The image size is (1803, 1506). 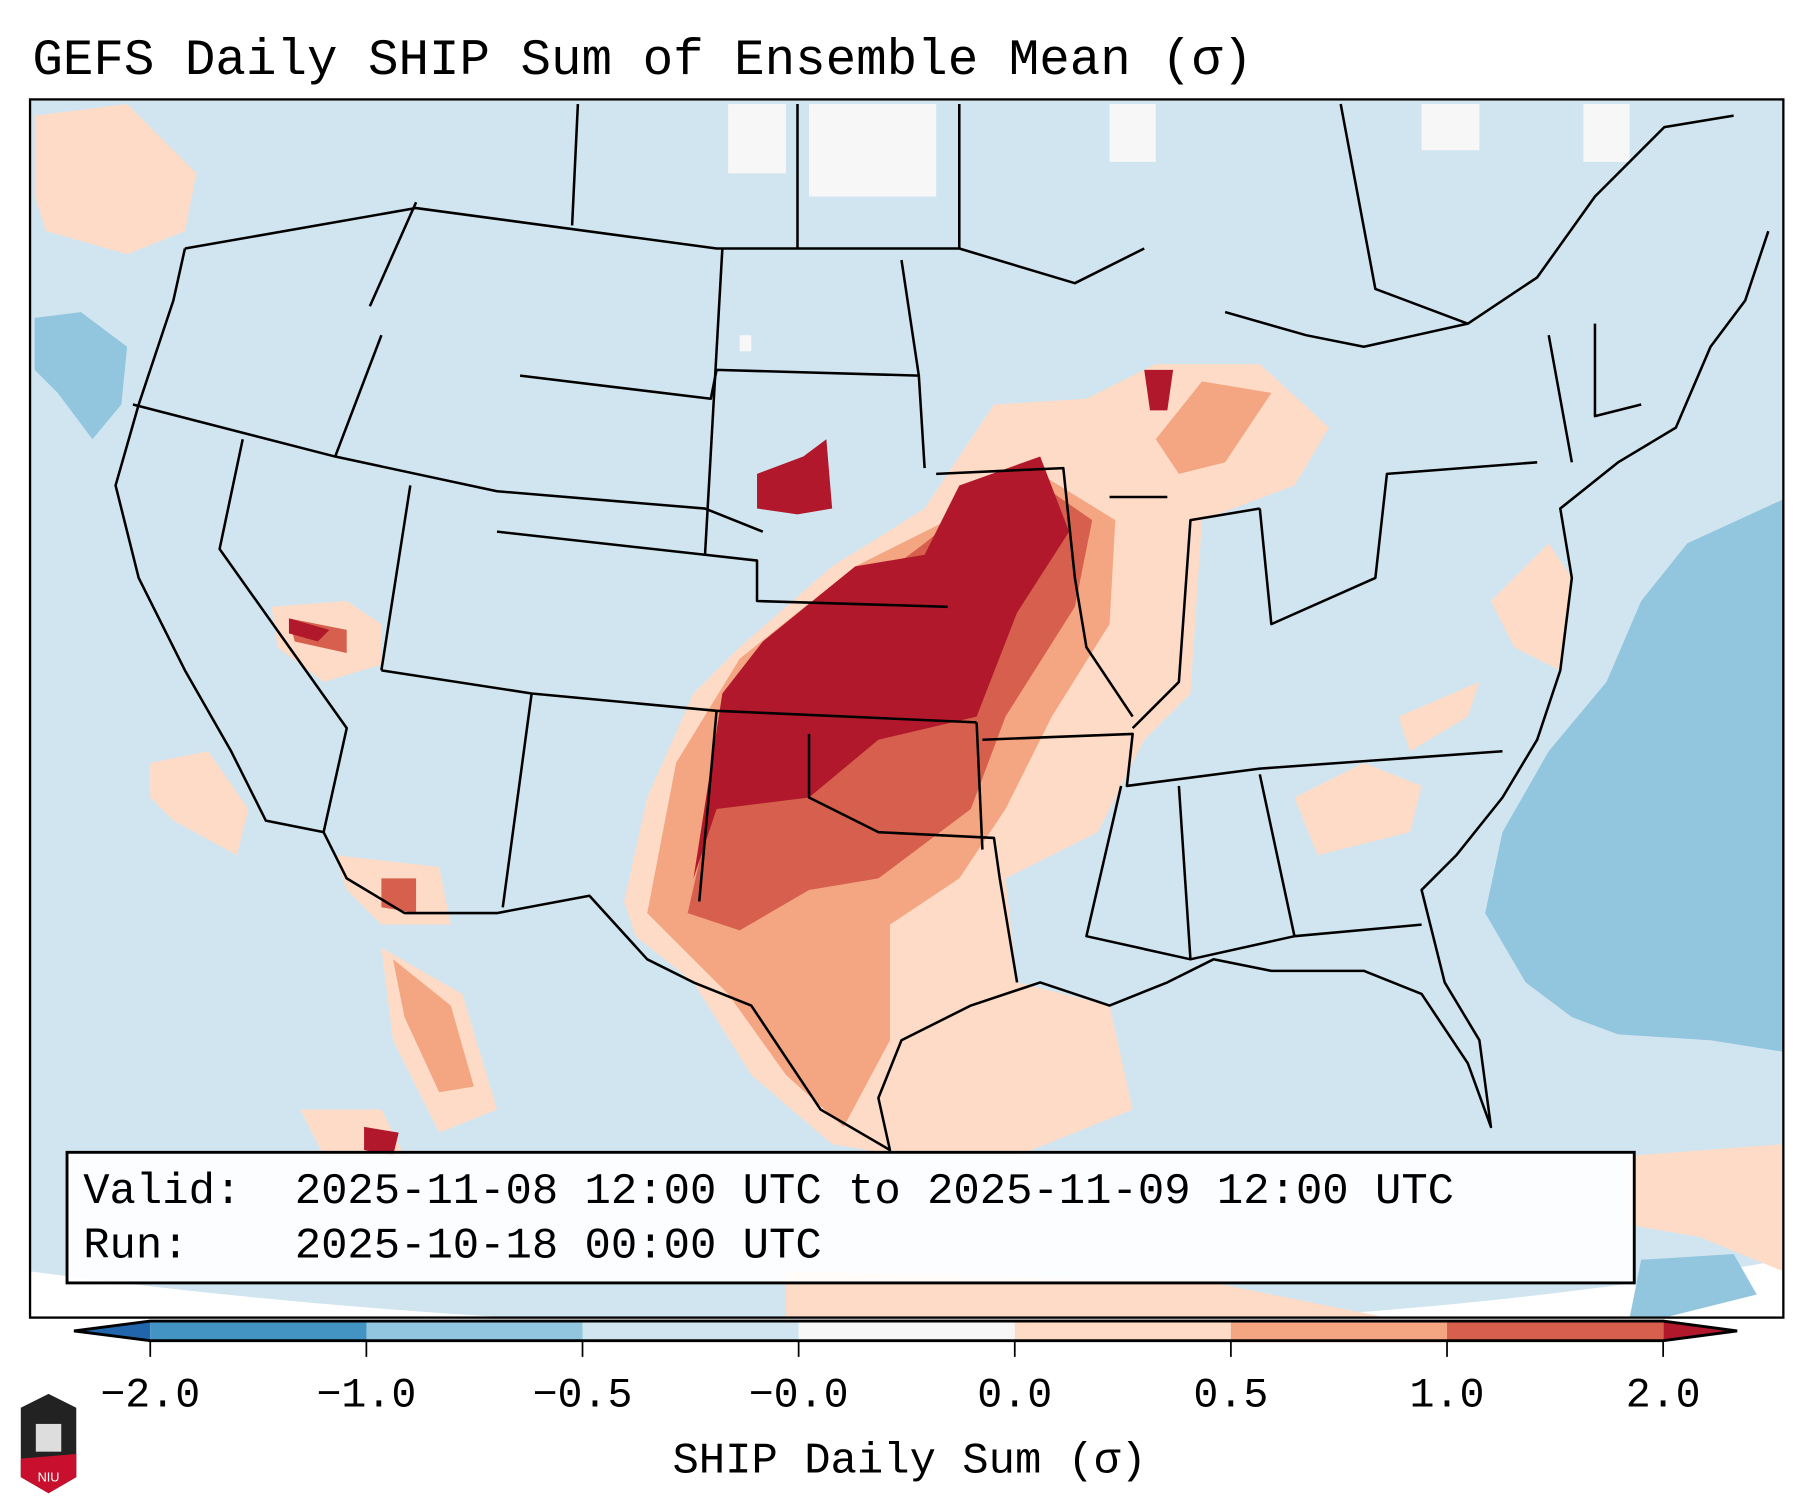 What do you see at coordinates (1230, 1396) in the screenshot?
I see `colorbar-tick-label: 0.5` at bounding box center [1230, 1396].